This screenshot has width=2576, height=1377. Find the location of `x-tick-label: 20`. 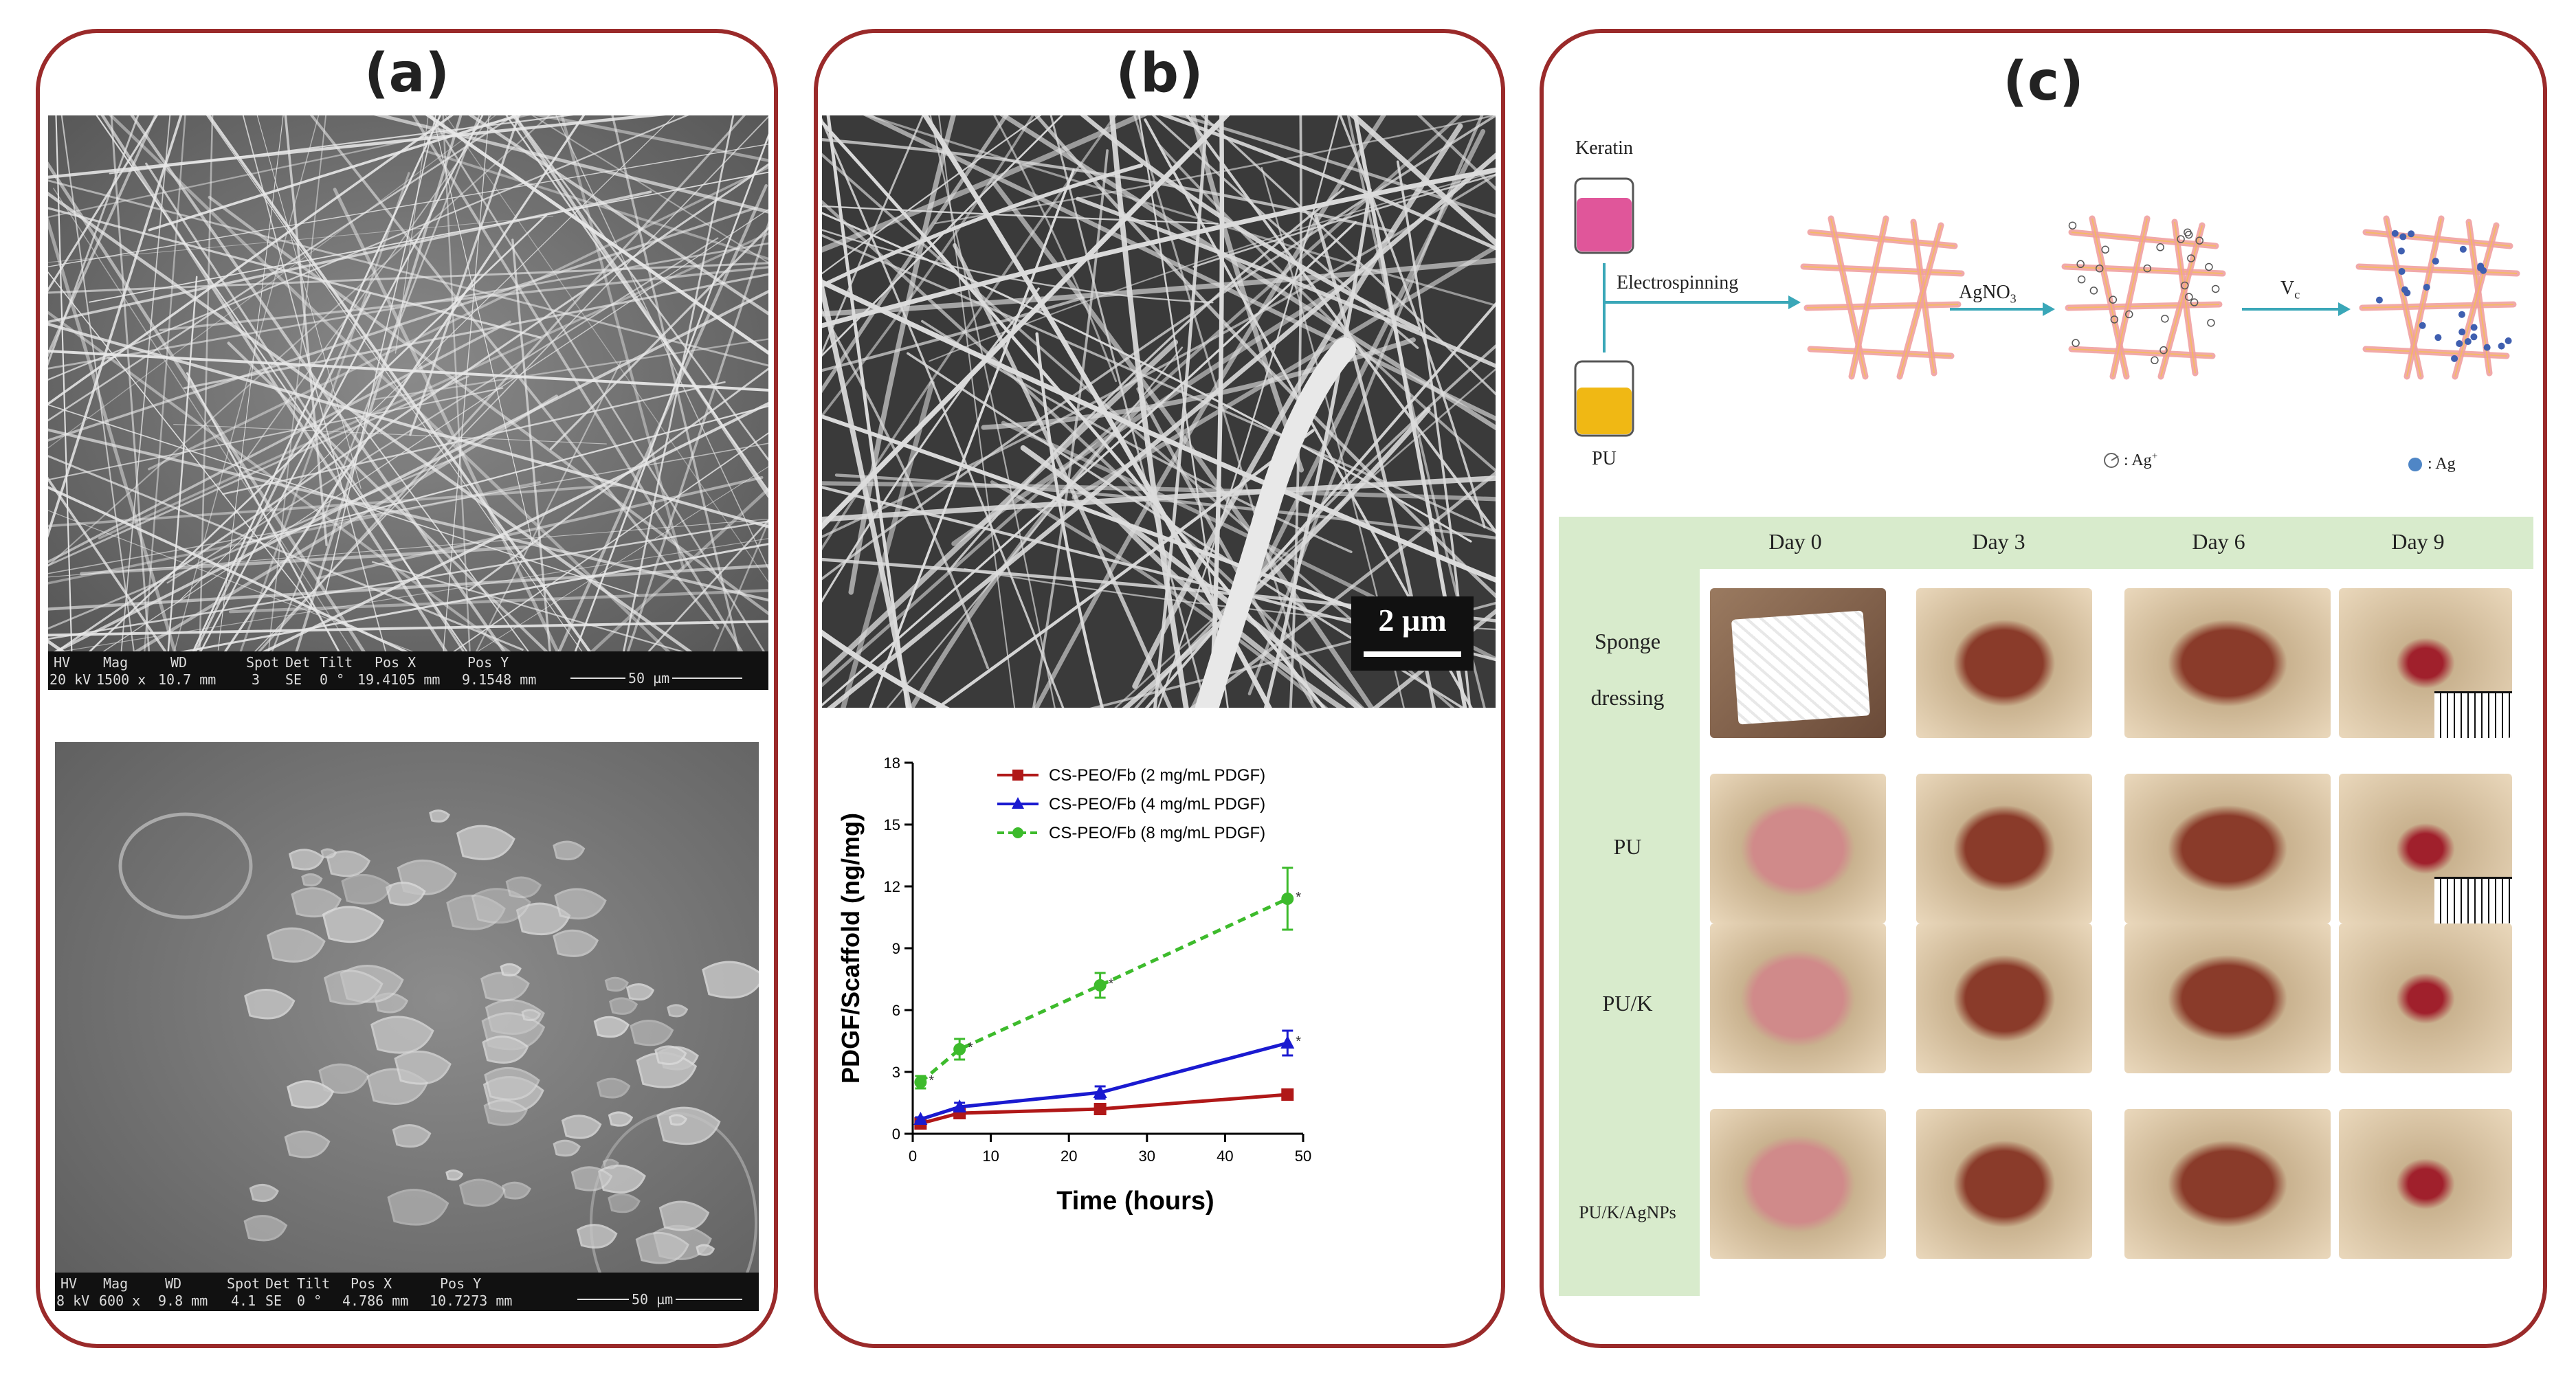

x-tick-label: 20 is located at coordinates (1069, 1156).